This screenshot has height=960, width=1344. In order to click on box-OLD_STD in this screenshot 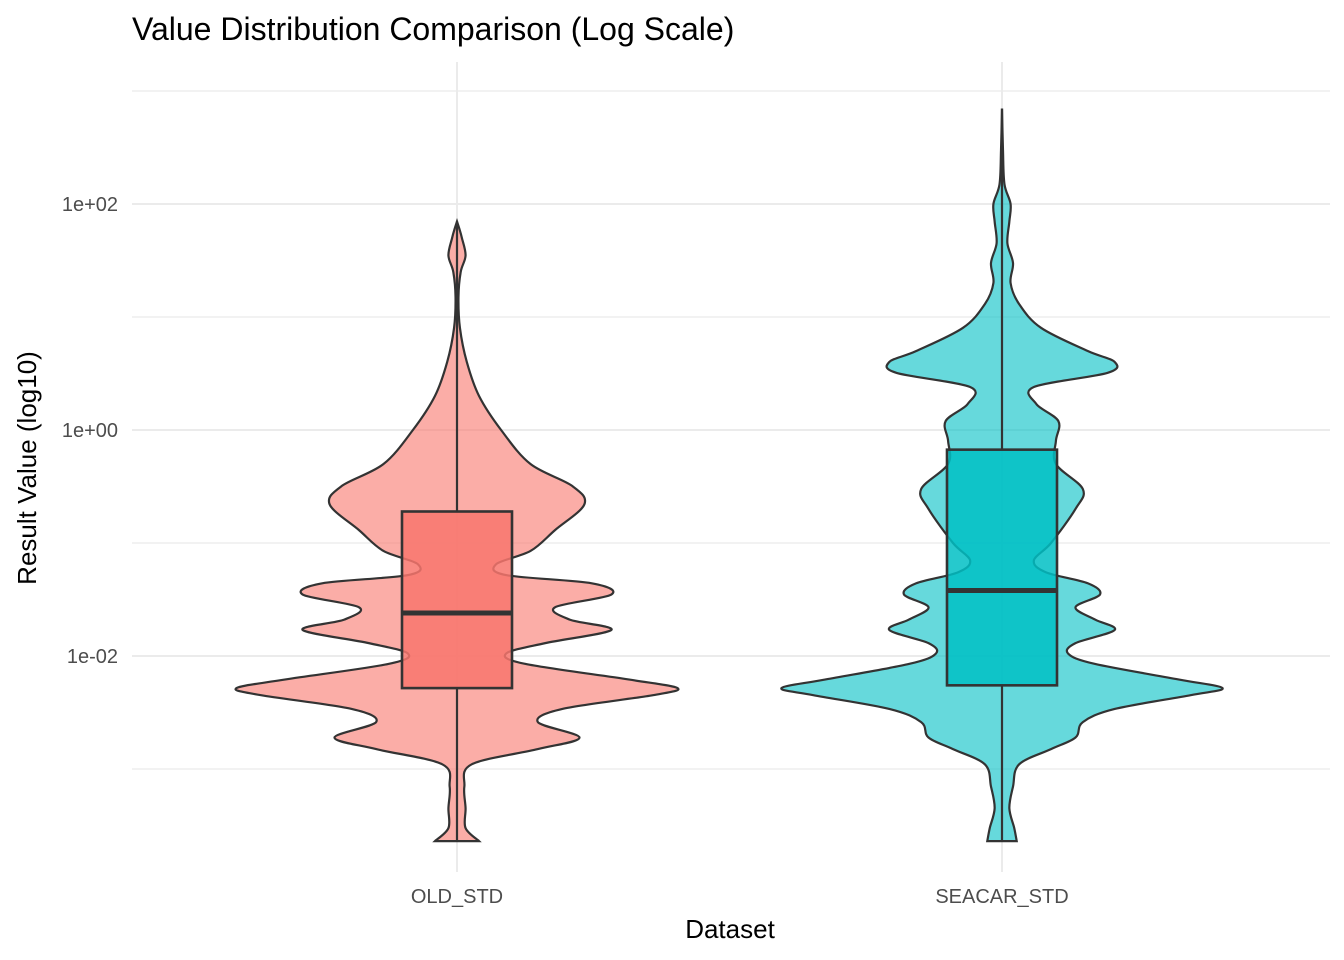, I will do `click(457, 600)`.